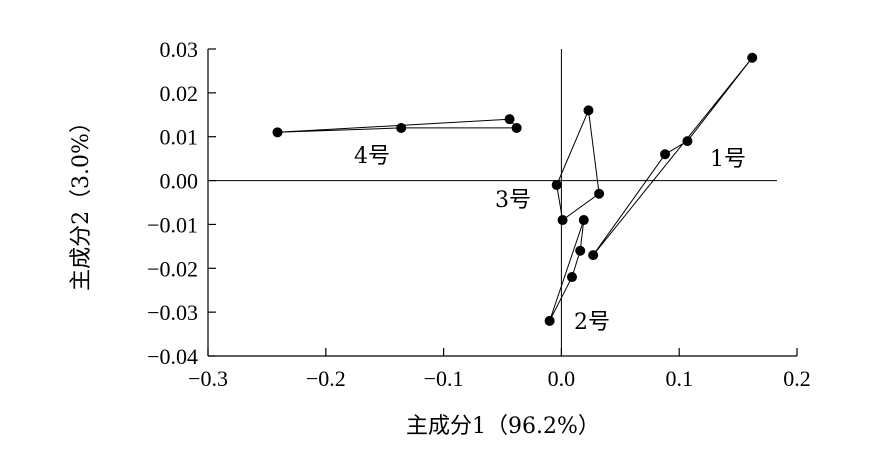 This screenshot has width=875, height=454. Describe the element at coordinates (179, 137) in the screenshot. I see `y-tick-label: 0.01` at that location.